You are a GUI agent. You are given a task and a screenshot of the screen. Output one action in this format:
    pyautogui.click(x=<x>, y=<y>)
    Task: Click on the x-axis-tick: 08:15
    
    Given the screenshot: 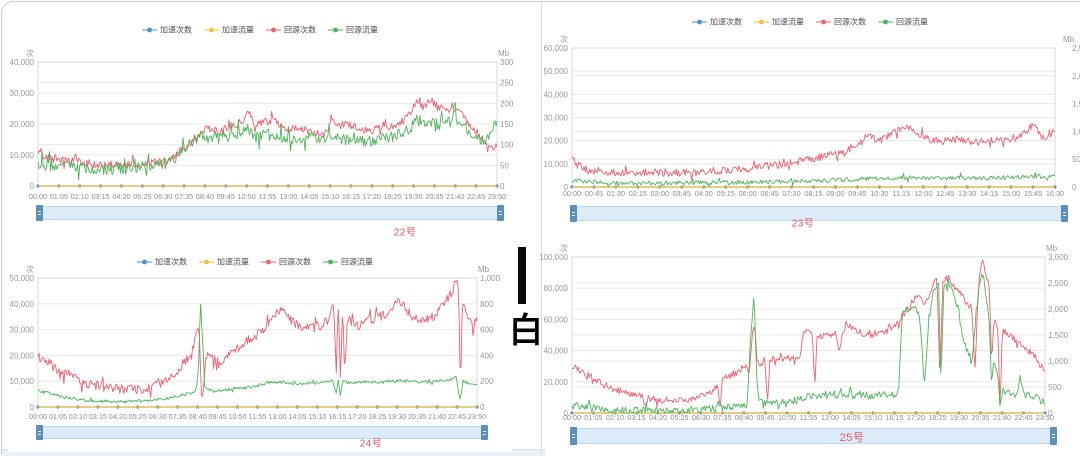 What is the action you would take?
    pyautogui.click(x=813, y=193)
    